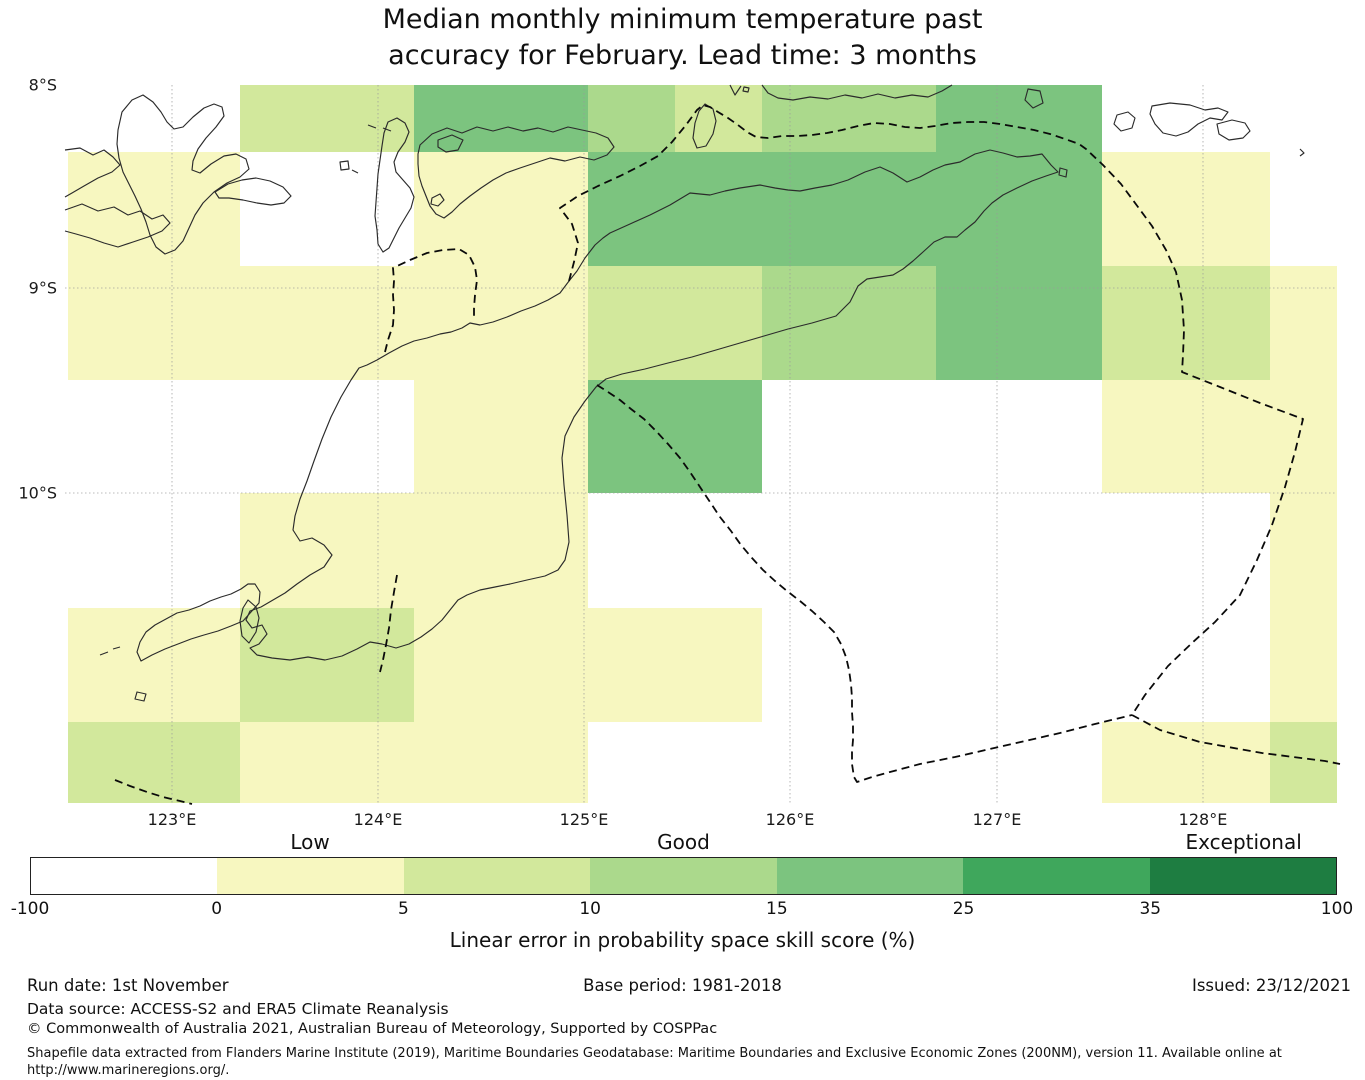 Image resolution: width=1365 pixels, height=1080 pixels. I want to click on coastline-kisar, so click(1034, 98).